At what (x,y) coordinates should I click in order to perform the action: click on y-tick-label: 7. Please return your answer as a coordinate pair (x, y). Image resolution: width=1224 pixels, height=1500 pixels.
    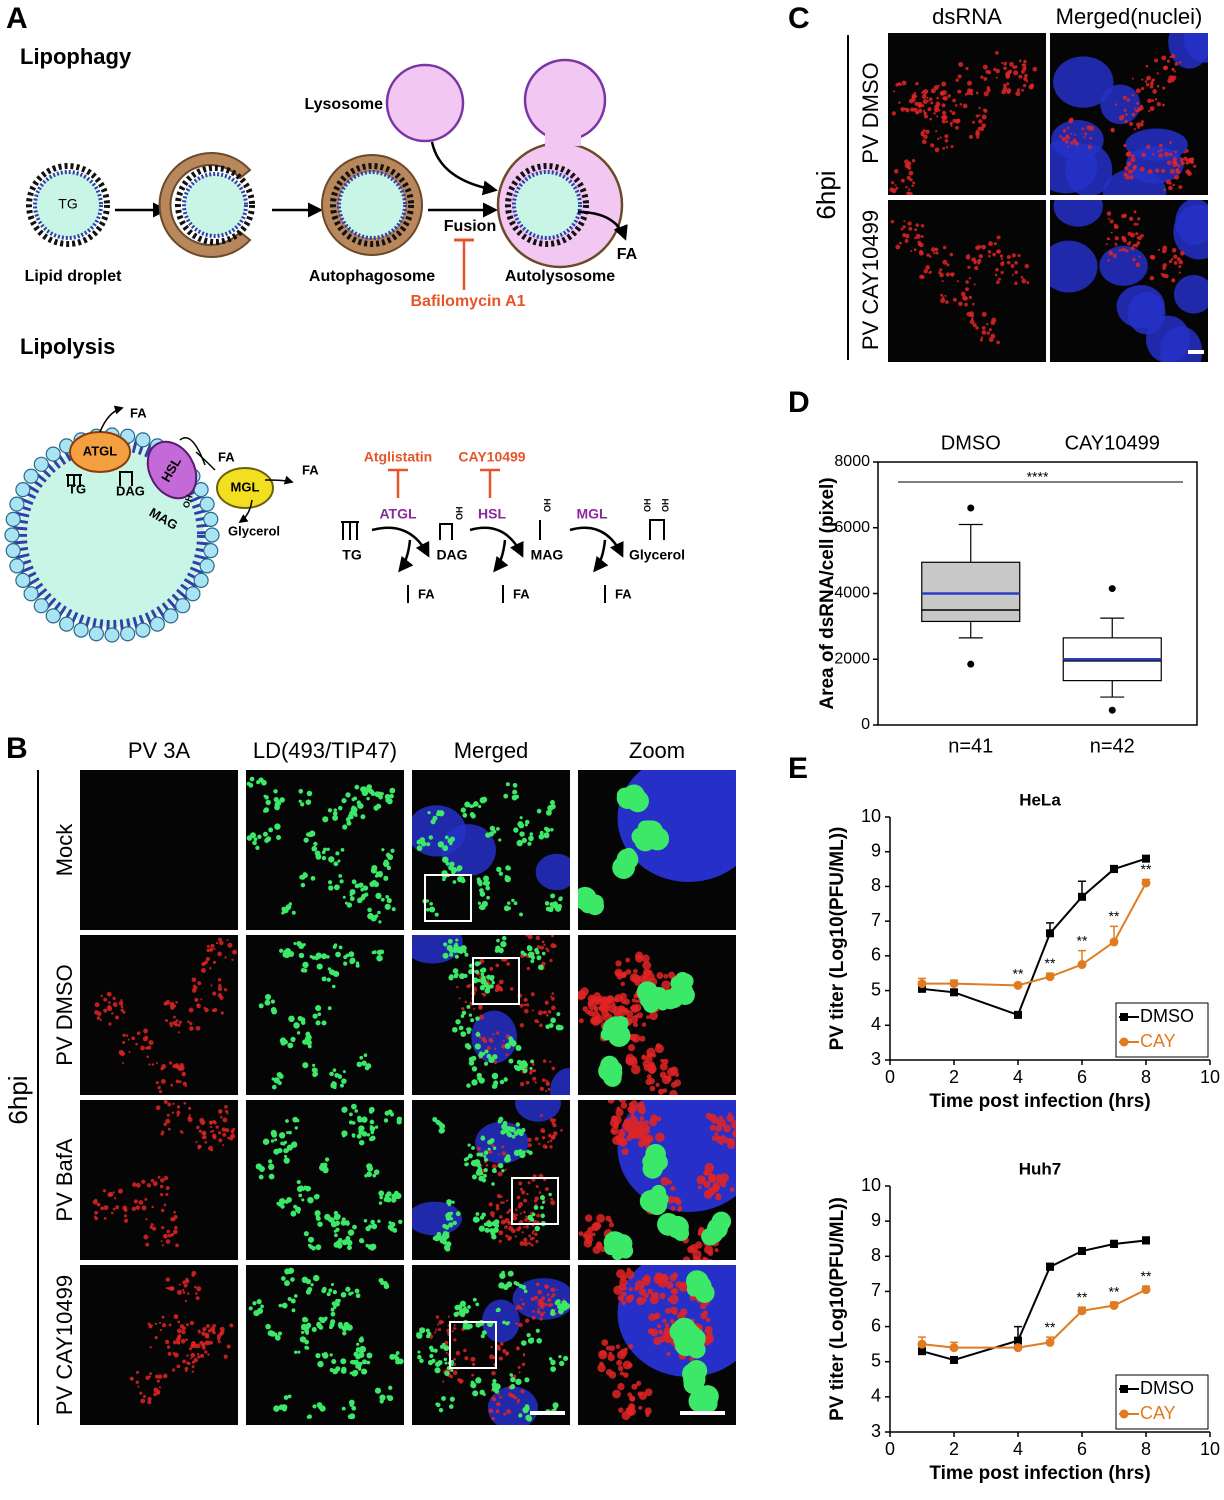
    Looking at the image, I should click on (876, 1290).